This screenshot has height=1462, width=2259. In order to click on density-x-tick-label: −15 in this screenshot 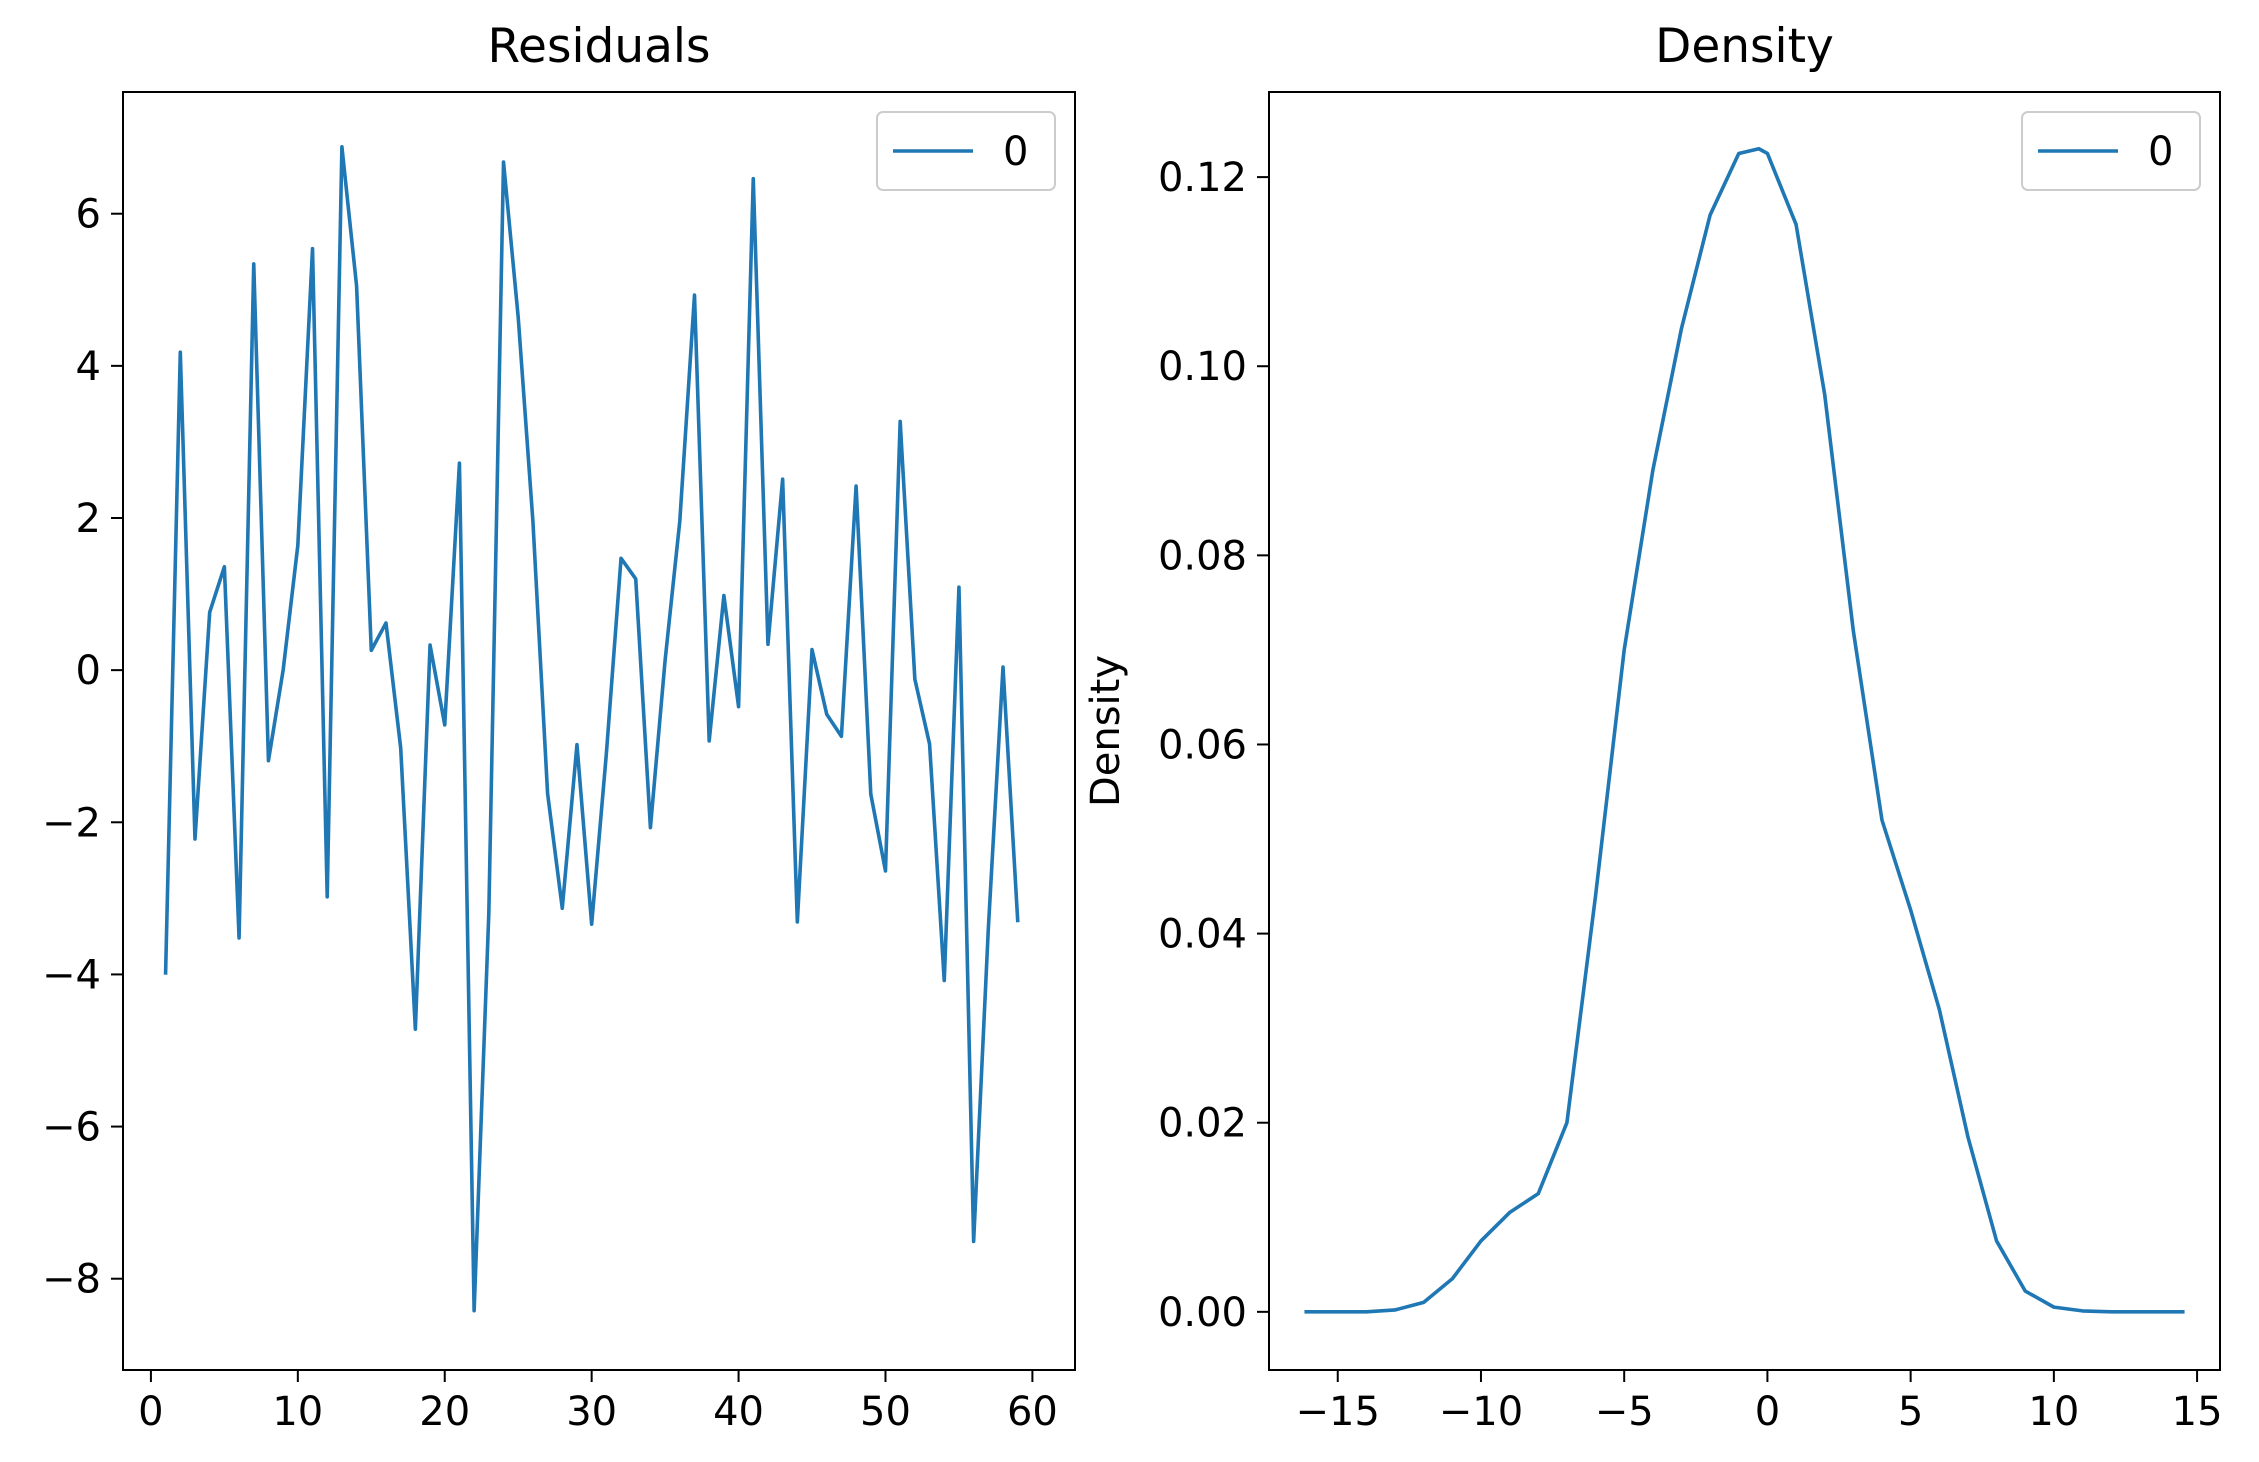, I will do `click(1338, 1412)`.